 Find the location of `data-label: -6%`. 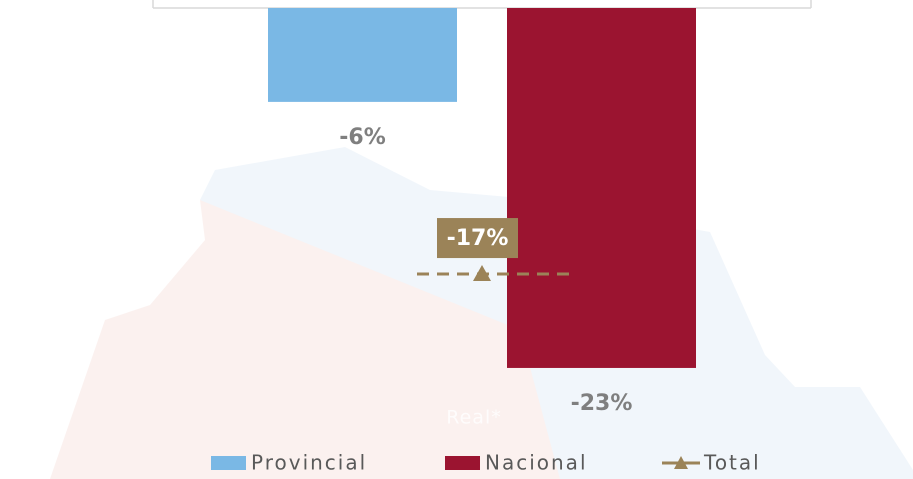

data-label: -6% is located at coordinates (362, 137).